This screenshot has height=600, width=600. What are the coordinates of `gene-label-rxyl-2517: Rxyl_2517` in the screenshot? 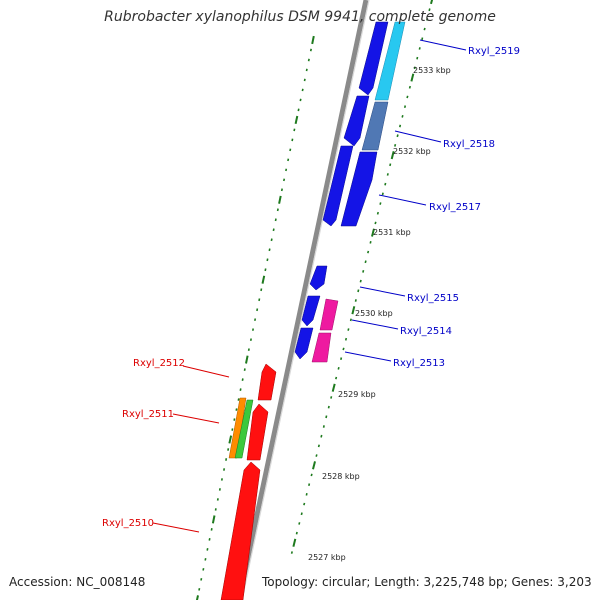 It's located at (455, 207).